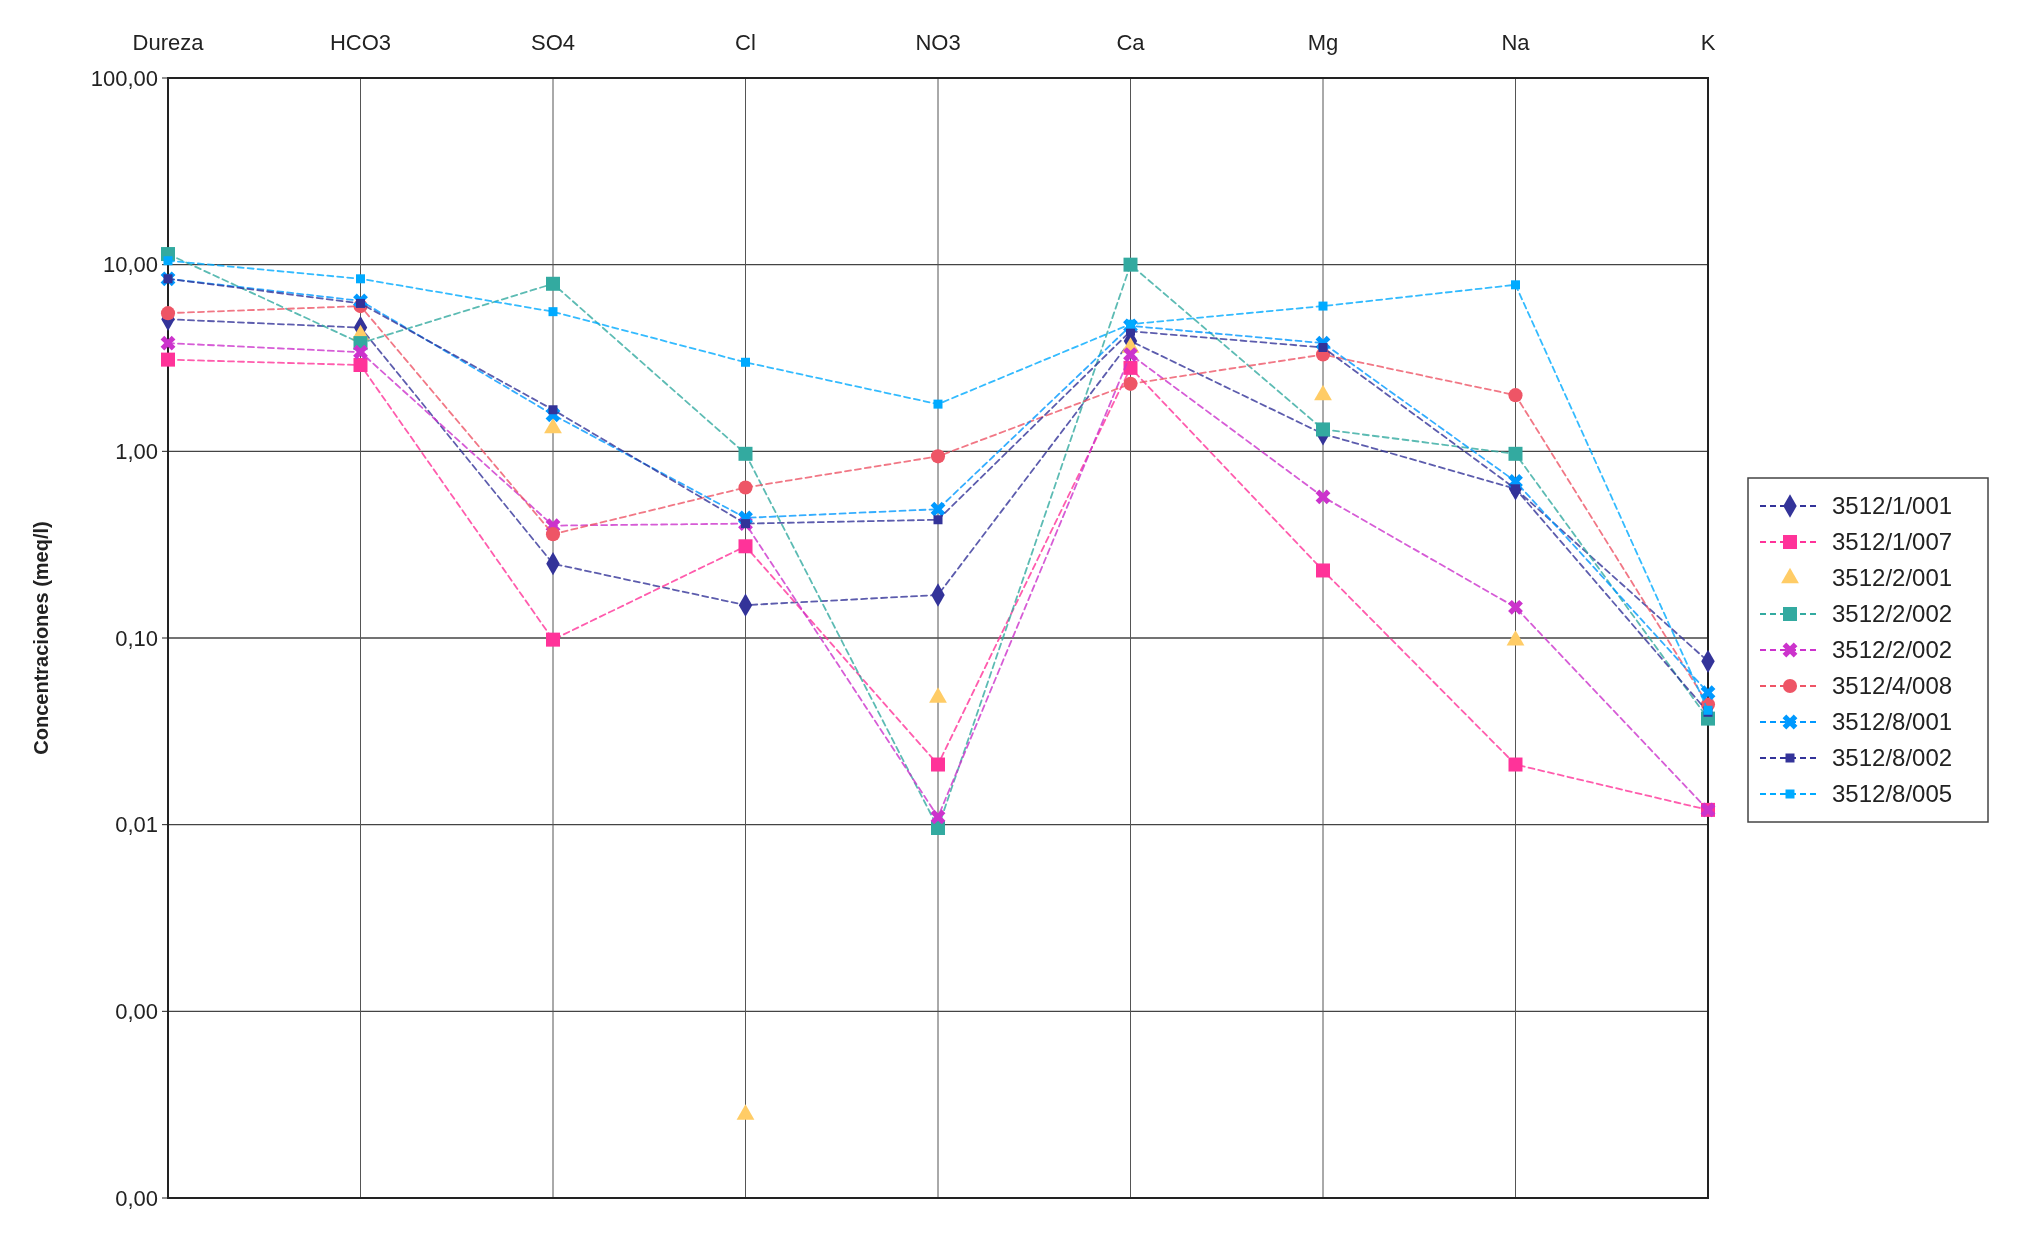  What do you see at coordinates (1892, 758) in the screenshot?
I see `legend-label: 3512/8/002` at bounding box center [1892, 758].